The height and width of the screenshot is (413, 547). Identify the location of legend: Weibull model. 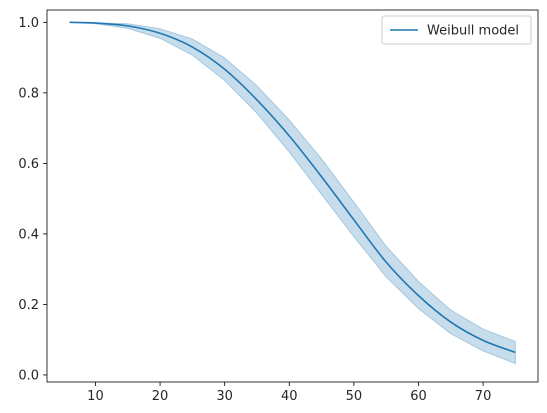
(456, 30).